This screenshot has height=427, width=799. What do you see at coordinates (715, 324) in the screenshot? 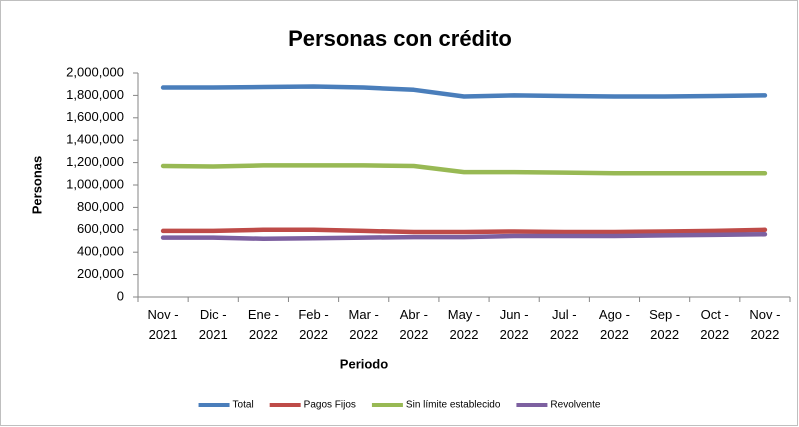
I see `x-tick-label: Oct - 2022` at bounding box center [715, 324].